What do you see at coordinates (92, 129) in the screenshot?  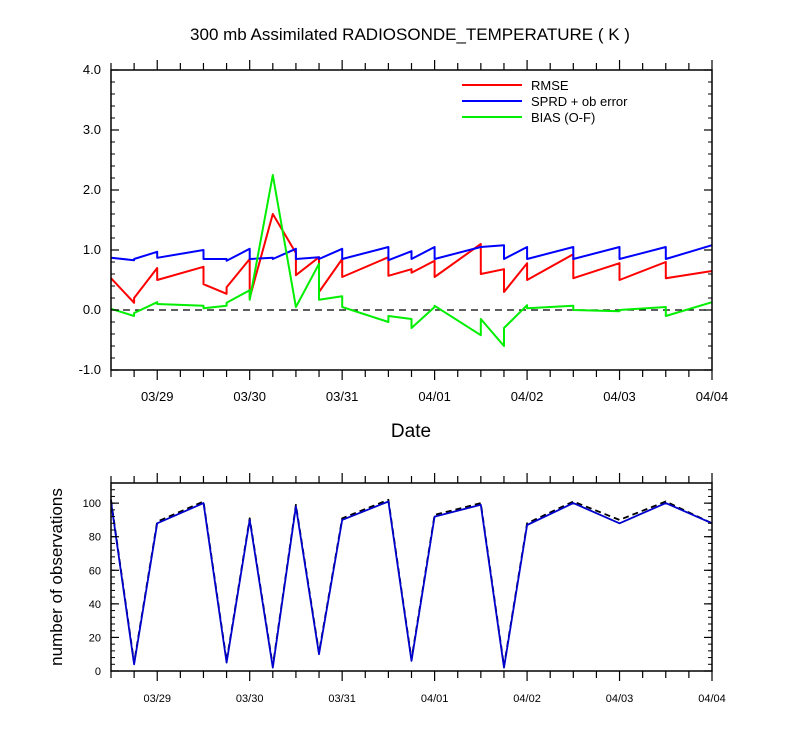 I see `y-tick-label: 3.0` at bounding box center [92, 129].